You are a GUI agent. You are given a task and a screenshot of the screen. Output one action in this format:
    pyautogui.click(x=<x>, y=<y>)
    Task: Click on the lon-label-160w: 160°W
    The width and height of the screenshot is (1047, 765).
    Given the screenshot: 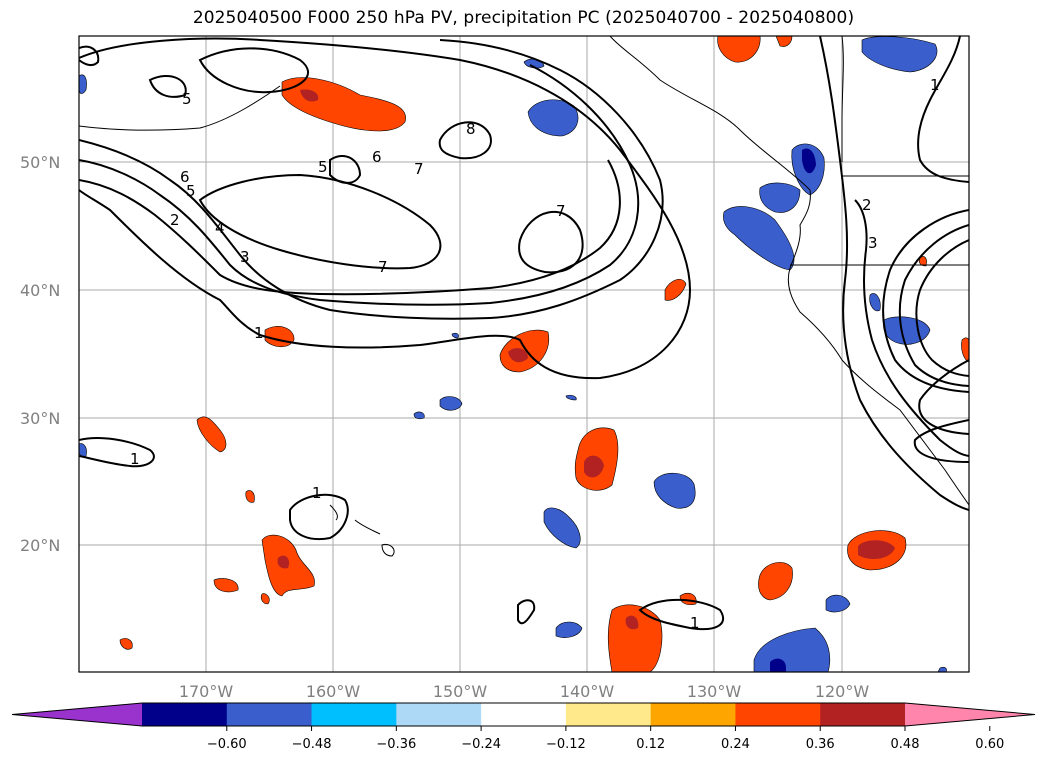 What is the action you would take?
    pyautogui.click(x=333, y=691)
    